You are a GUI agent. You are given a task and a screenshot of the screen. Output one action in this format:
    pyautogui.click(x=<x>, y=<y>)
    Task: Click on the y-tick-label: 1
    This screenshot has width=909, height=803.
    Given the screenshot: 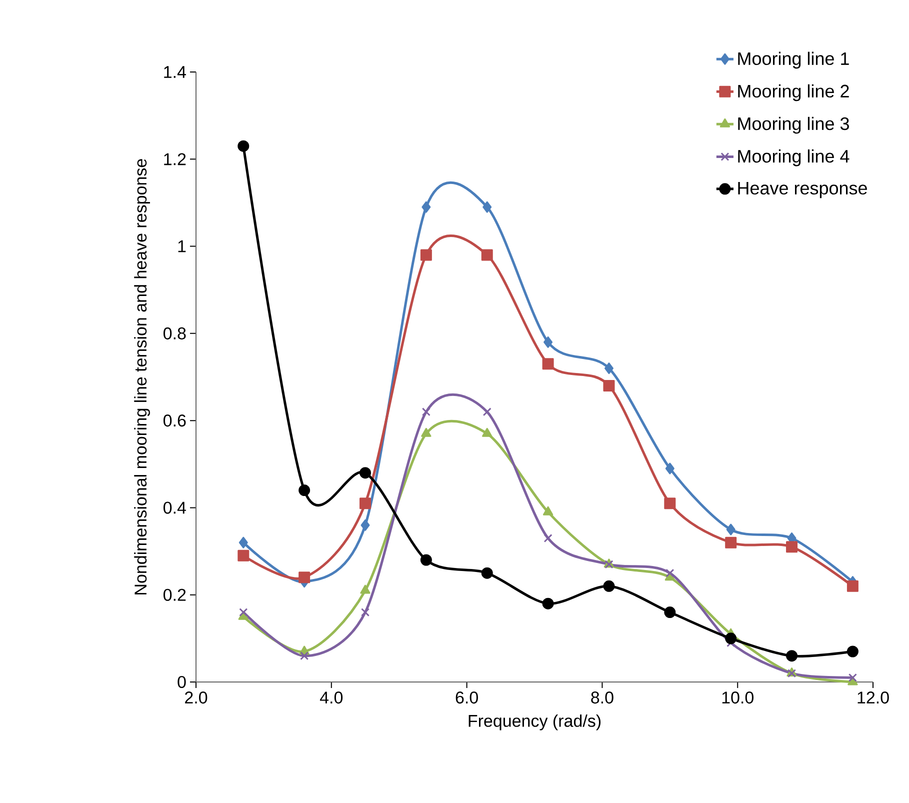 What is the action you would take?
    pyautogui.click(x=182, y=246)
    